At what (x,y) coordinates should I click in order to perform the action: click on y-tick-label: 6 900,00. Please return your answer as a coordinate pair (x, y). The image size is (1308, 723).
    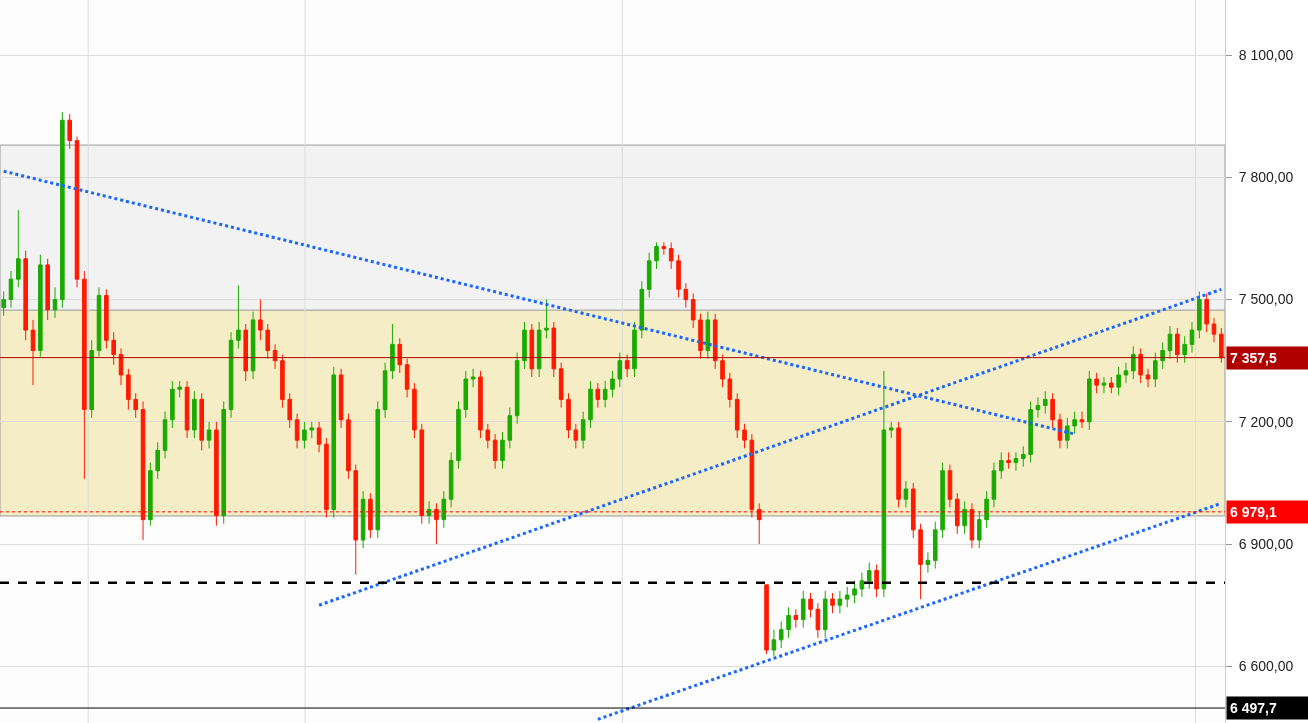
    Looking at the image, I should click on (1266, 543).